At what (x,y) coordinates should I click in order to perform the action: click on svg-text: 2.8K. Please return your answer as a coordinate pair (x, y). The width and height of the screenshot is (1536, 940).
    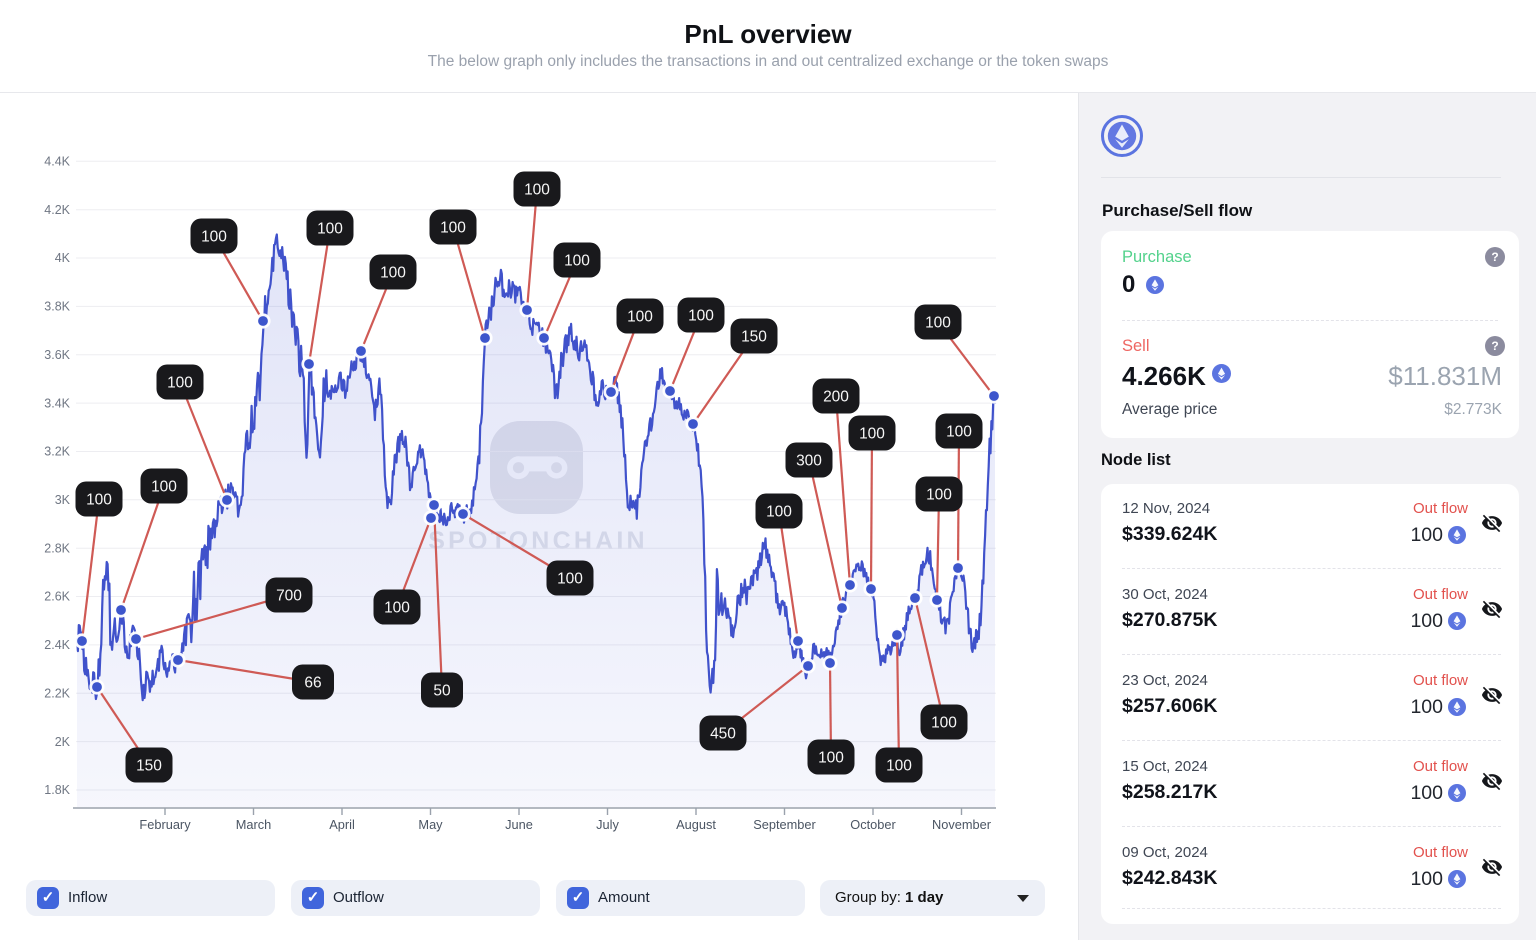
    Looking at the image, I should click on (57, 548).